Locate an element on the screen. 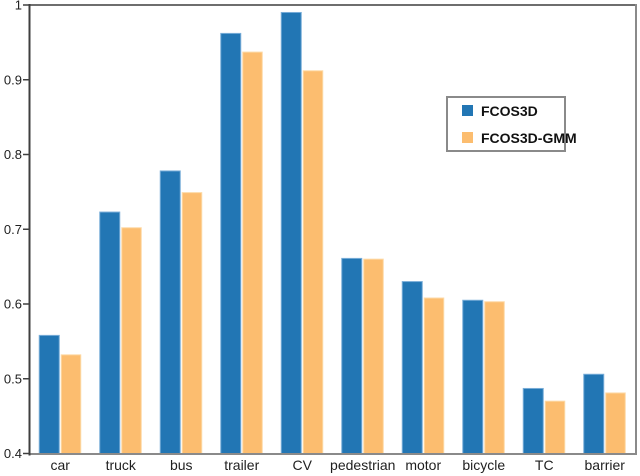 This screenshot has height=476, width=640. bar-car-fcos3d is located at coordinates (49, 394).